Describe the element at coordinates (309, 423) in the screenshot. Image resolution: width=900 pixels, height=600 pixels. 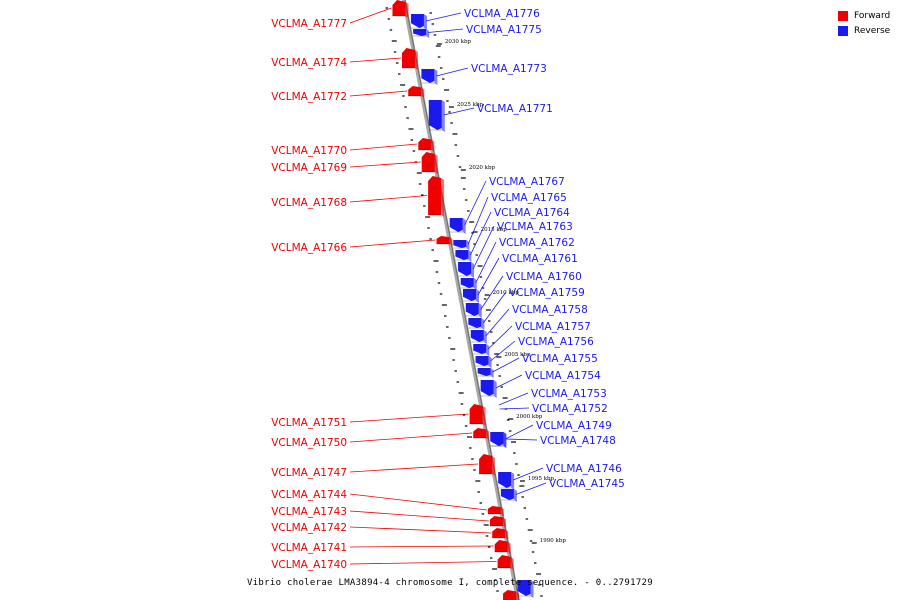
I see `gene-label: VCLMA_A1751` at that location.